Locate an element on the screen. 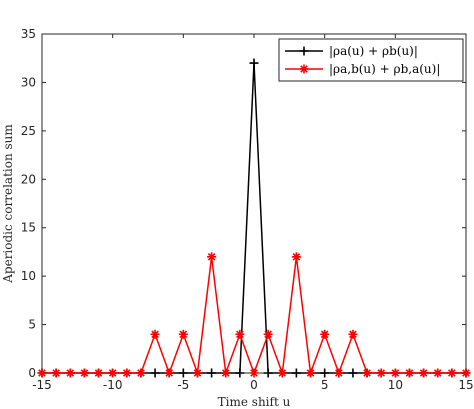 The height and width of the screenshot is (409, 474). legend-box is located at coordinates (371, 60).